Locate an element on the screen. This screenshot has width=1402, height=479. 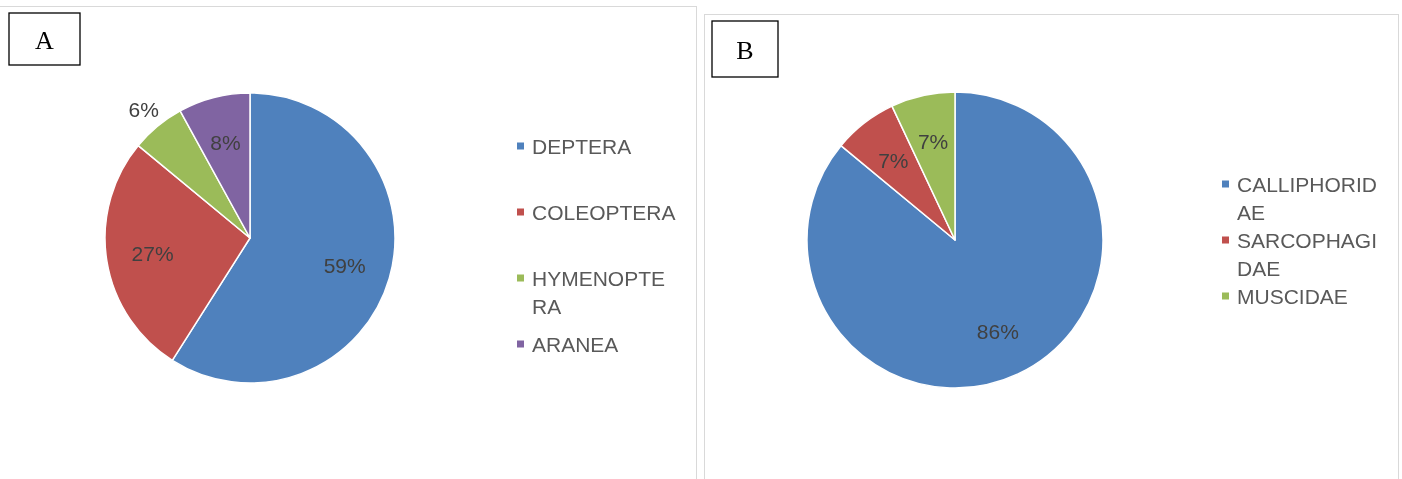
data-label: 27% is located at coordinates (152, 253).